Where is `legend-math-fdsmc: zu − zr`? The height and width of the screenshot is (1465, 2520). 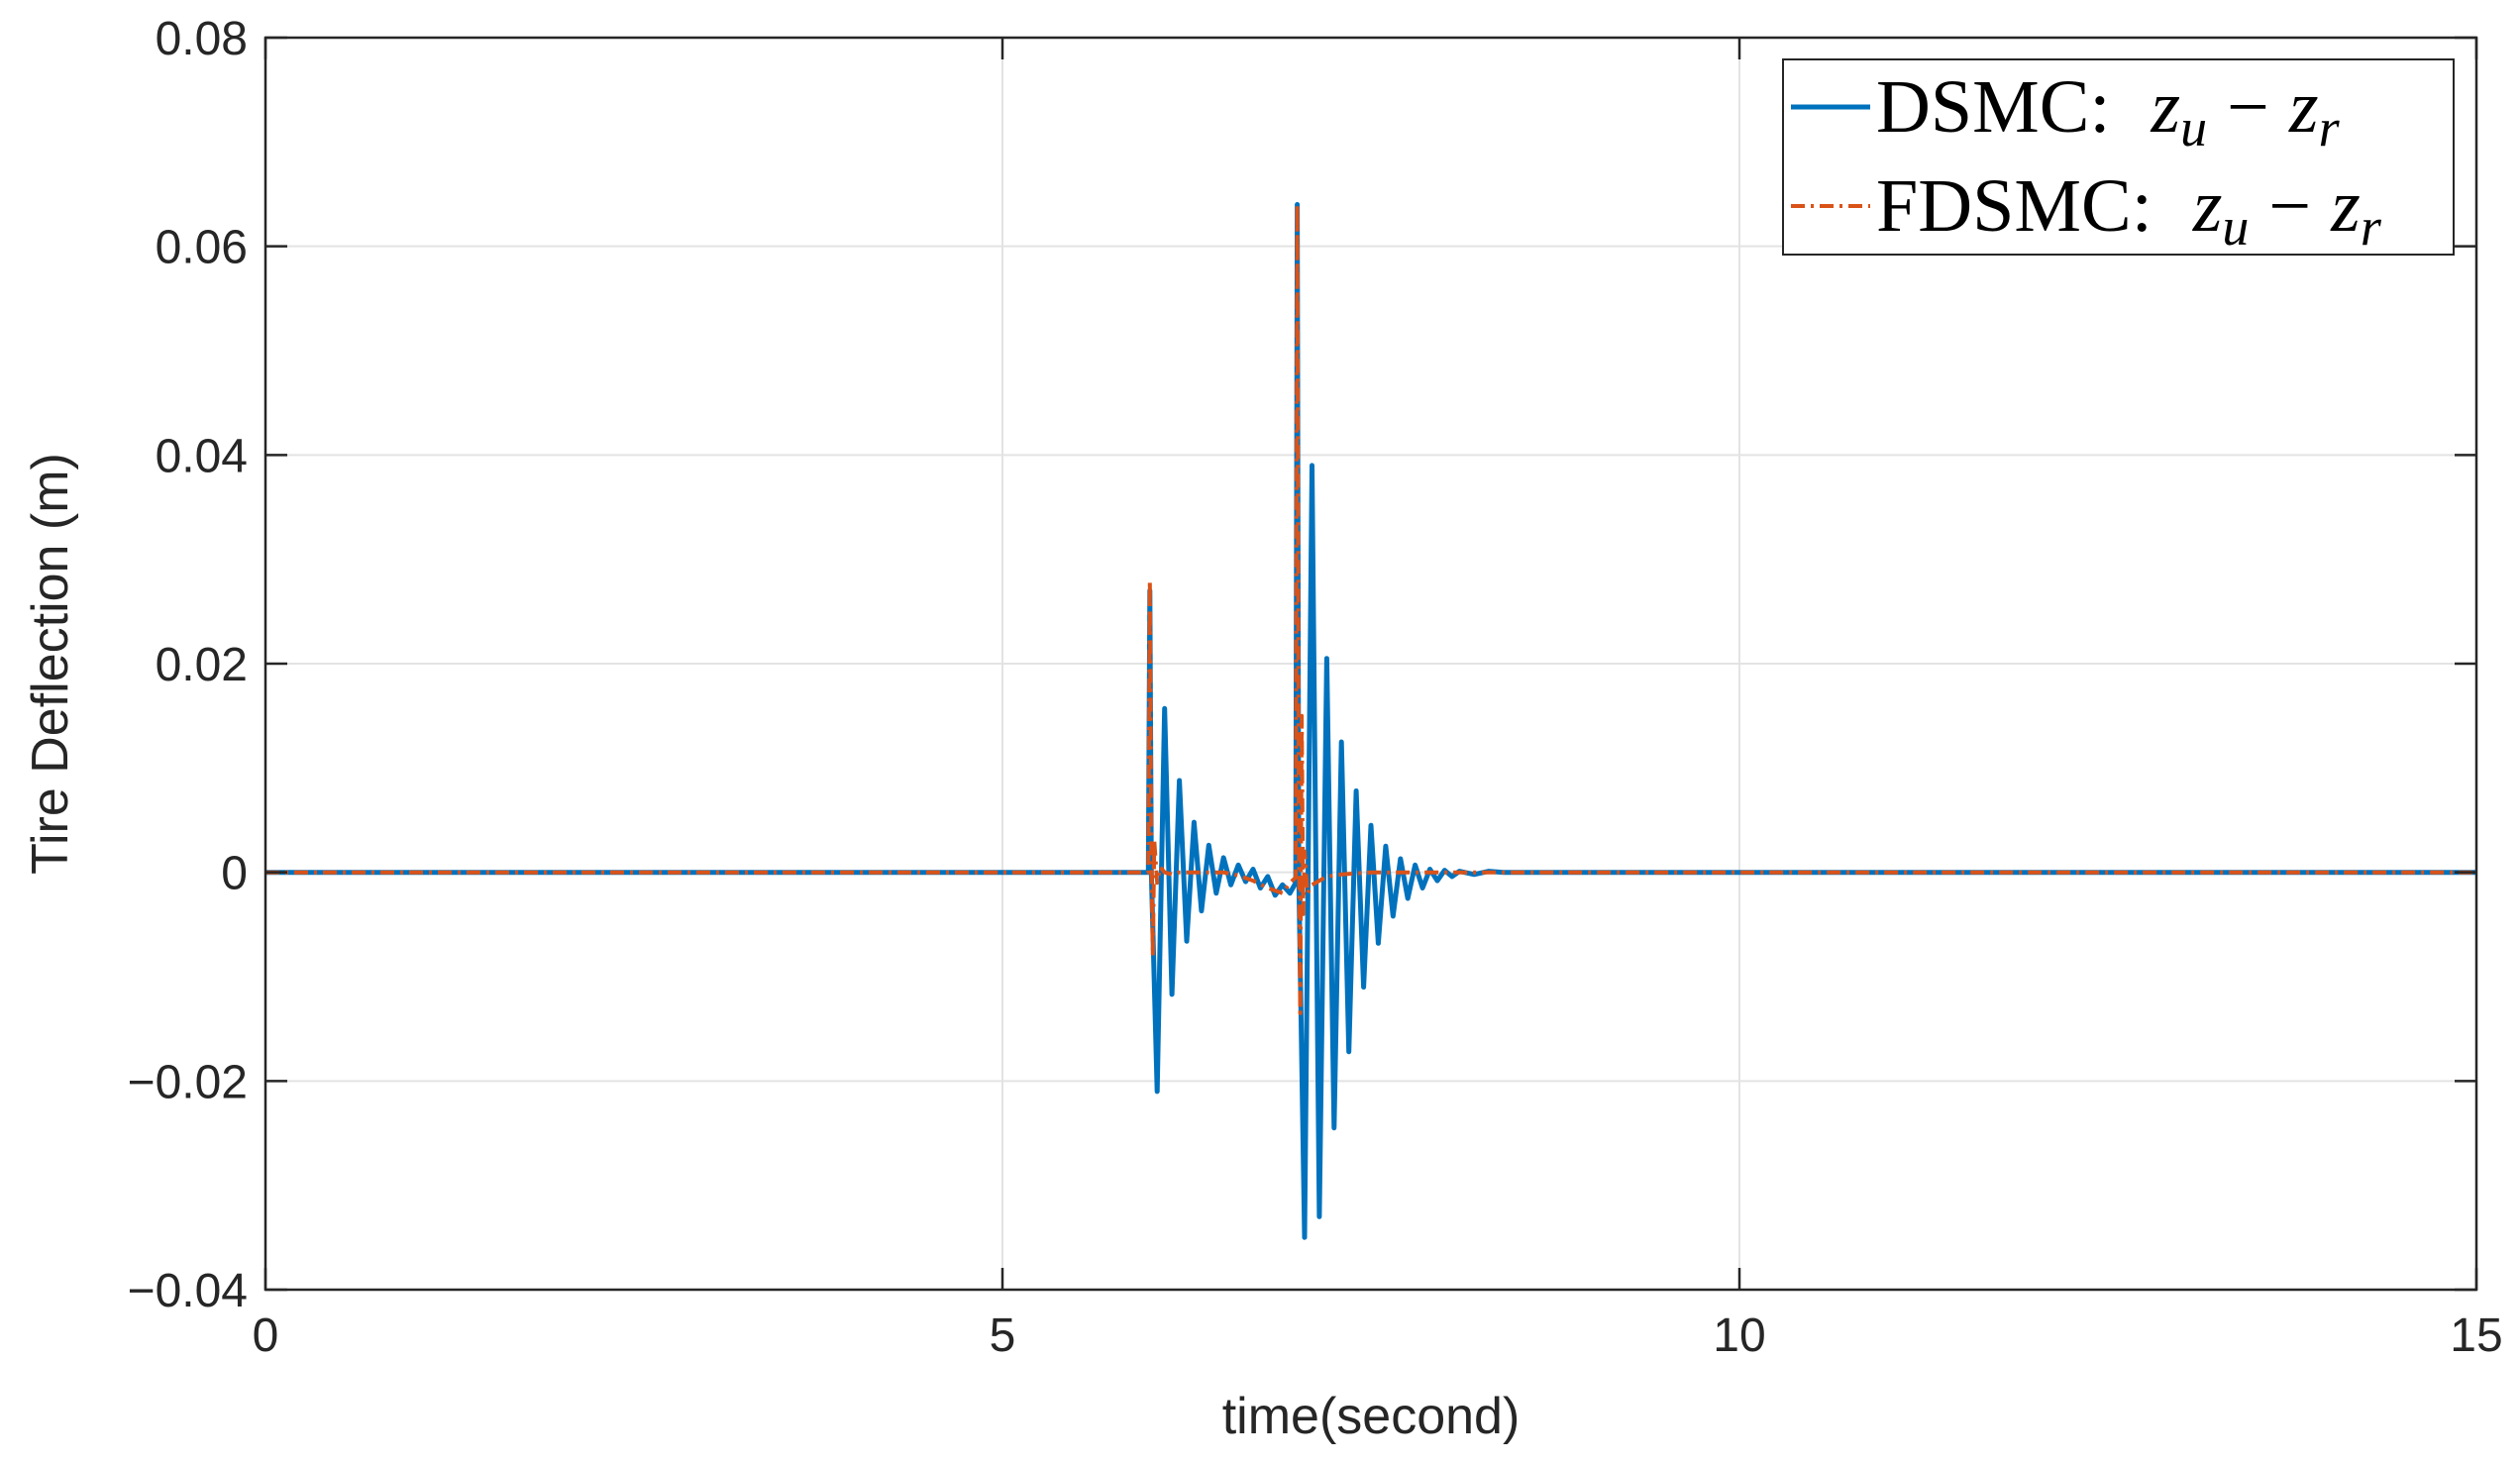 legend-math-fdsmc: zu − zr is located at coordinates (2287, 210).